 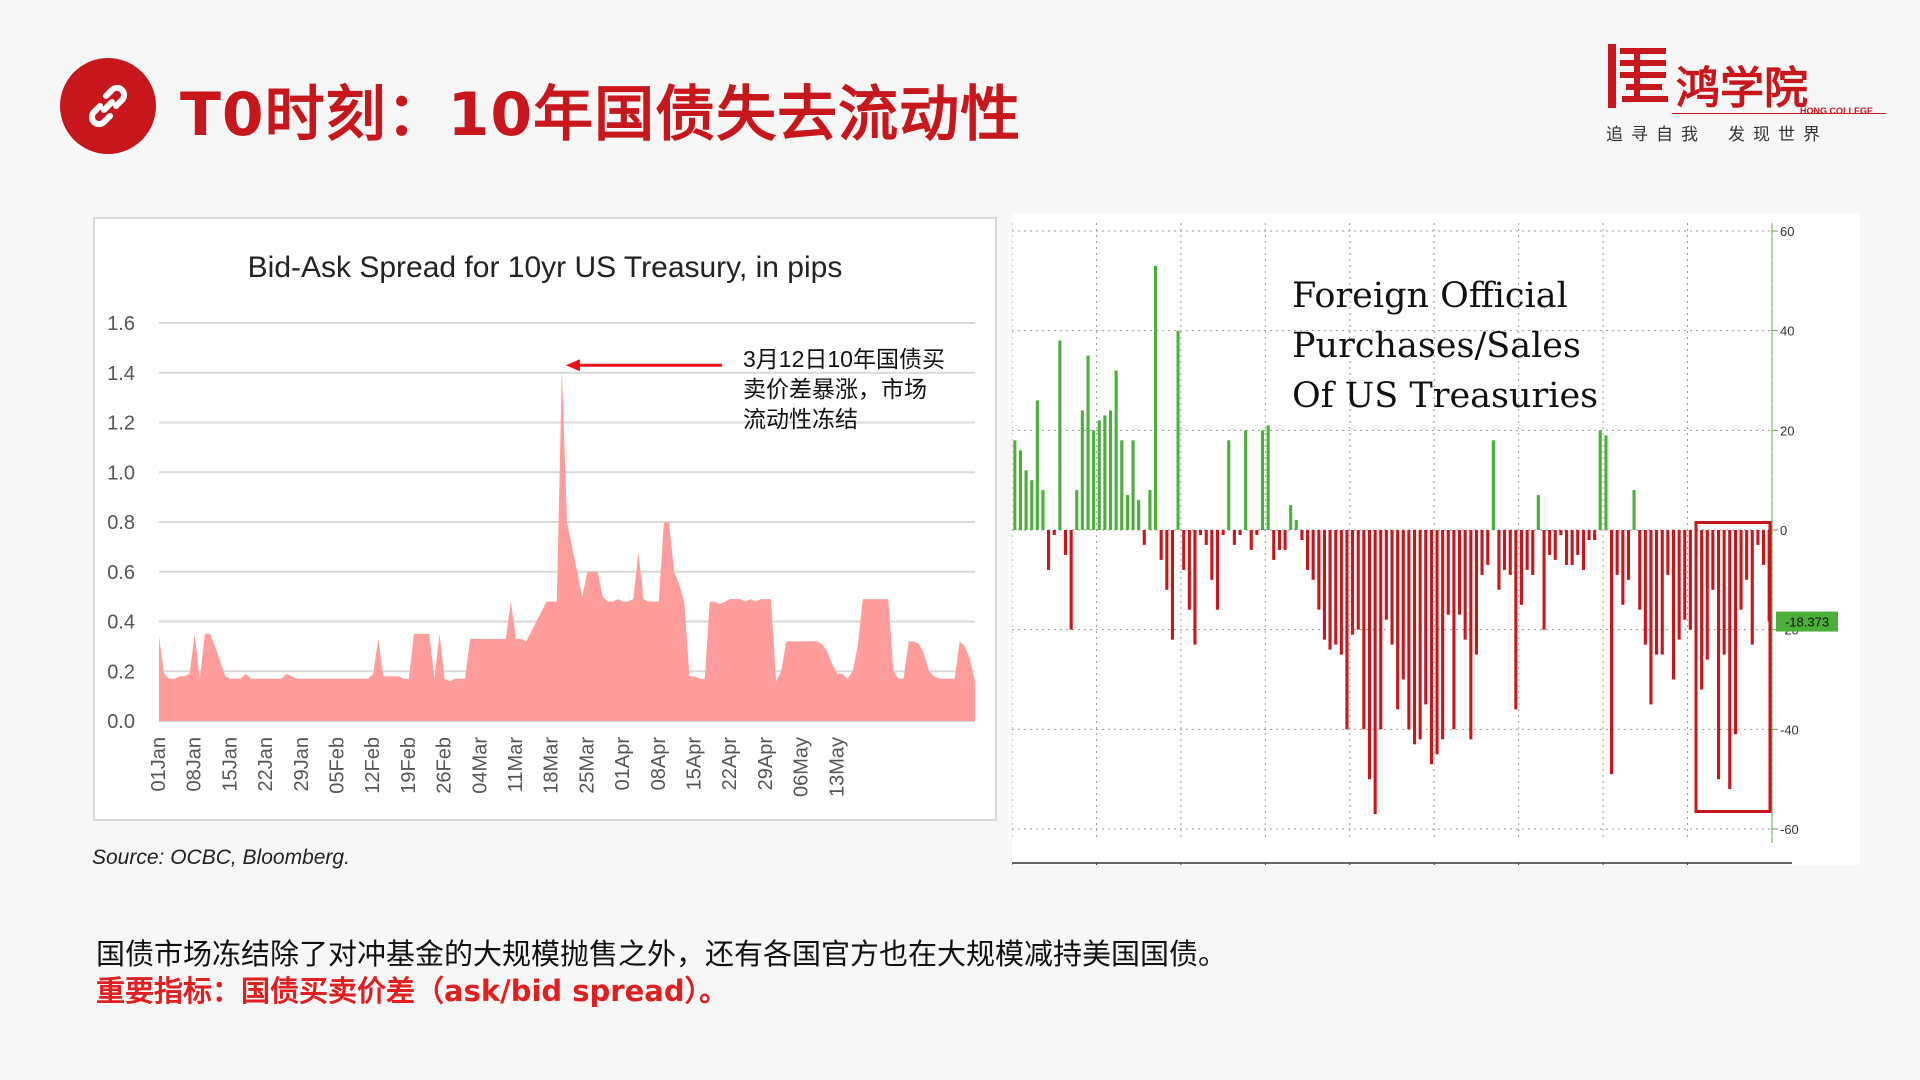 What do you see at coordinates (230, 764) in the screenshot?
I see `x-tick-label: 15Jan` at bounding box center [230, 764].